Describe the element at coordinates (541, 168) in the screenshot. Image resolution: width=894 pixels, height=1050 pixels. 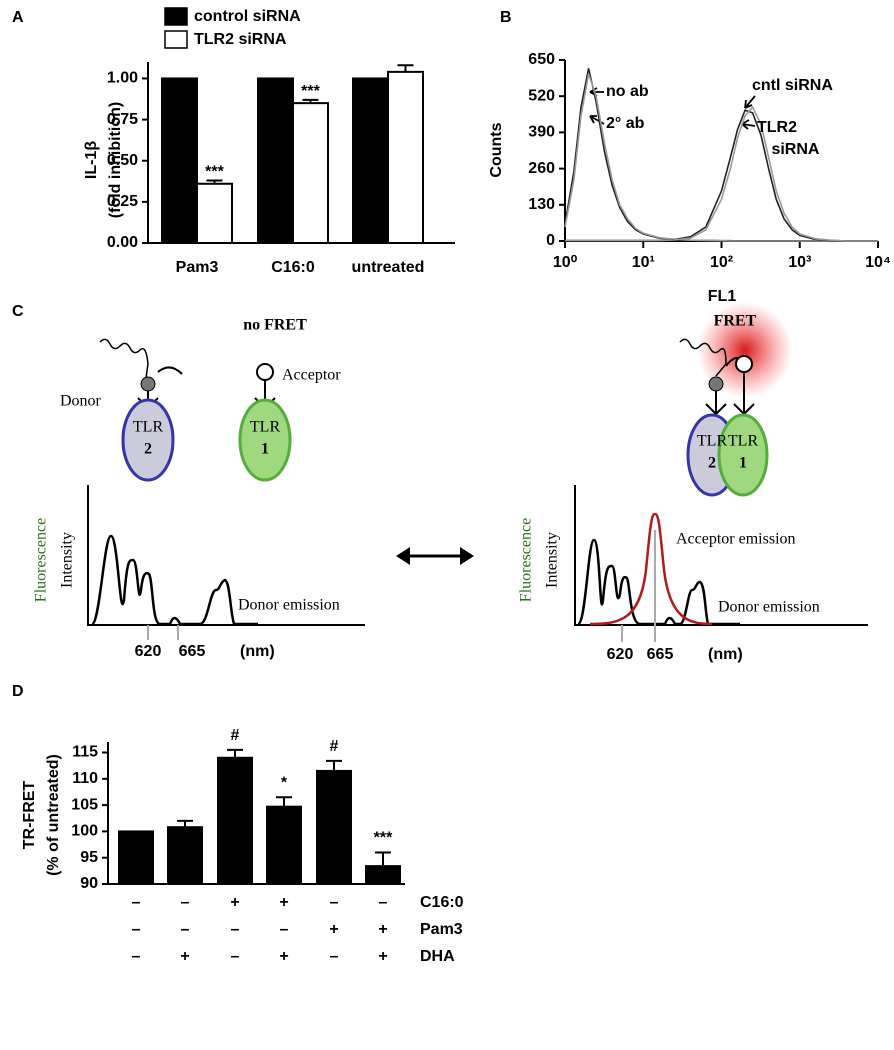
I see `y-tick-label: 260` at that location.